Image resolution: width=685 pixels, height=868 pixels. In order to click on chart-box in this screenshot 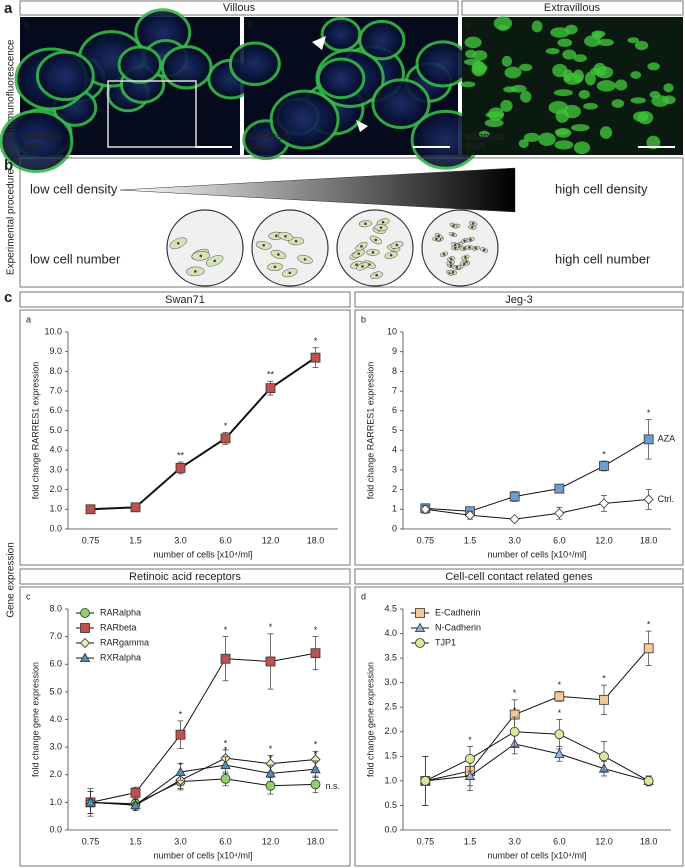, I will do `click(185, 437)`.